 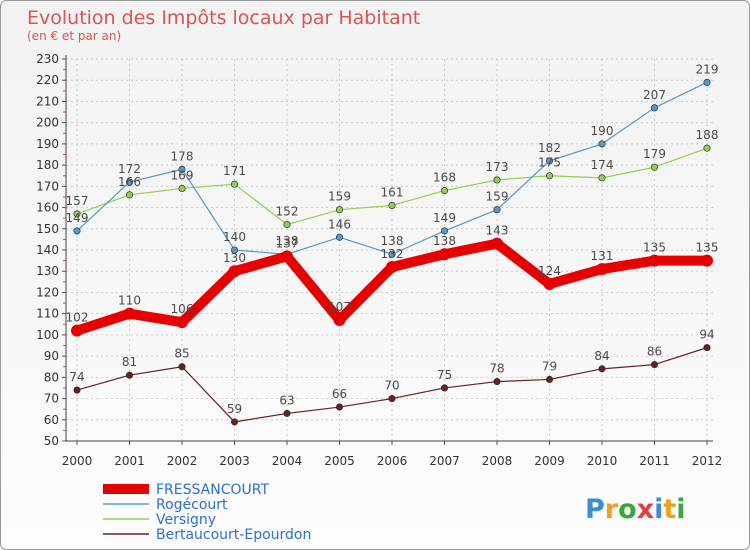 What do you see at coordinates (74, 36) in the screenshot?
I see `chart-subtitle: (en € et par an)` at bounding box center [74, 36].